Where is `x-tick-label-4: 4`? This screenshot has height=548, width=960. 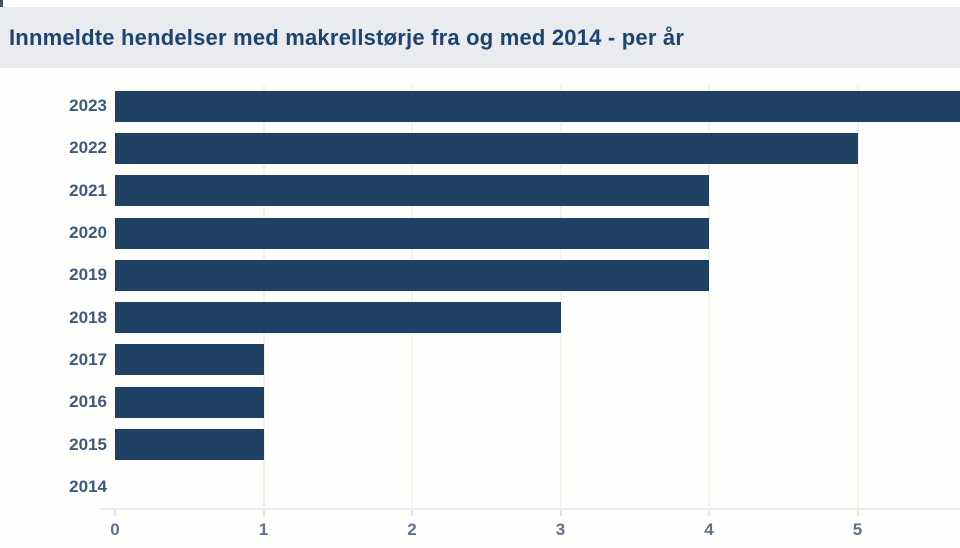 x-tick-label-4: 4 is located at coordinates (709, 529).